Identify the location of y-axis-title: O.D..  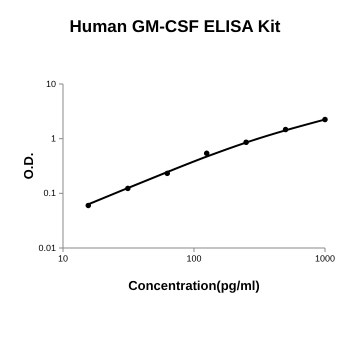
(28, 166).